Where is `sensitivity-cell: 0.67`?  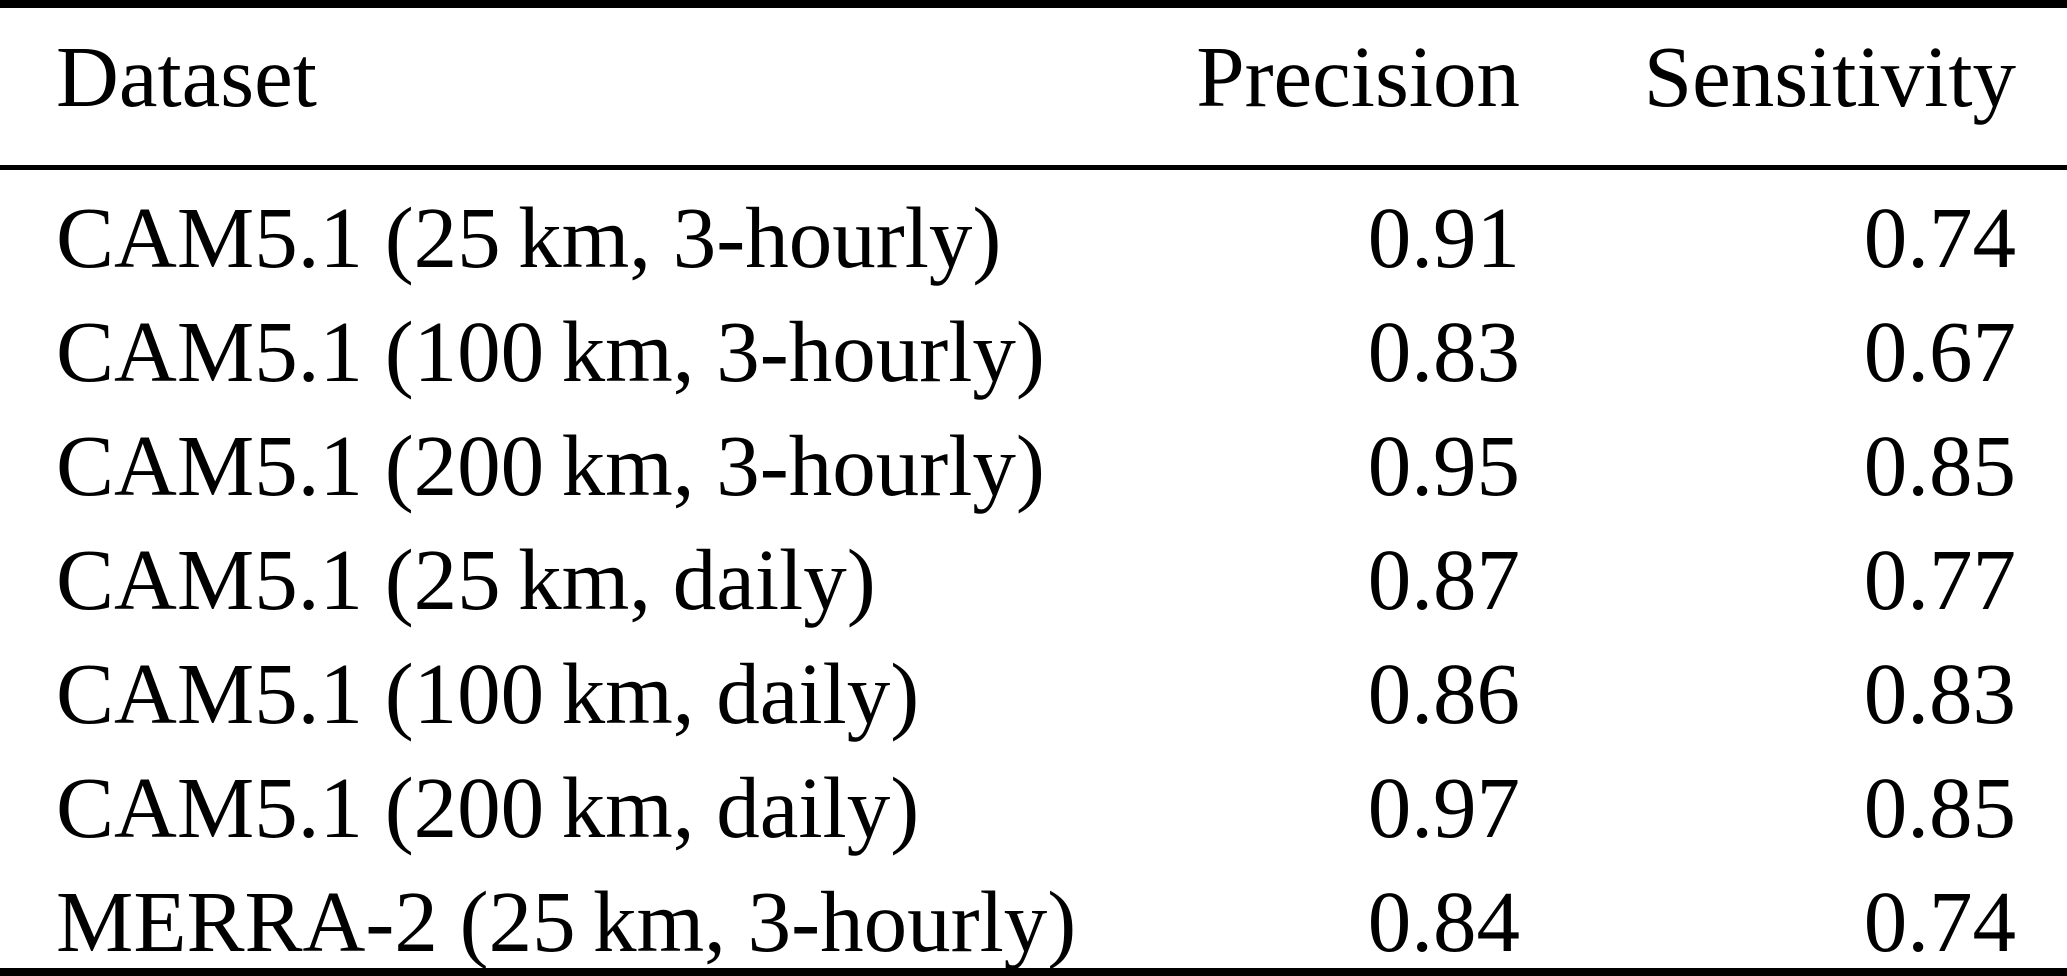
sensitivity-cell: 0.67 is located at coordinates (1939, 351).